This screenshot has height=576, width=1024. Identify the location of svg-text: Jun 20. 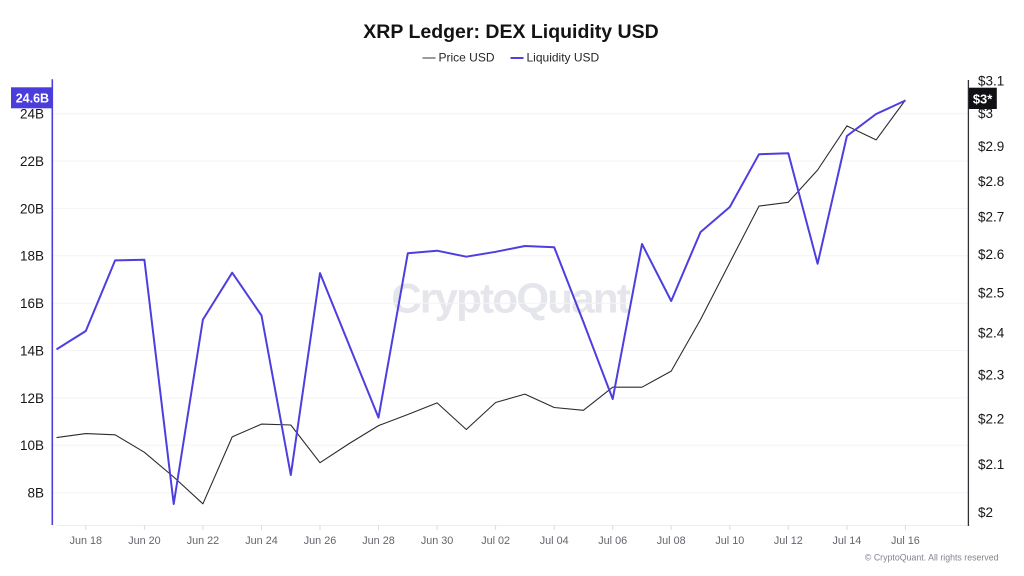
(144, 541).